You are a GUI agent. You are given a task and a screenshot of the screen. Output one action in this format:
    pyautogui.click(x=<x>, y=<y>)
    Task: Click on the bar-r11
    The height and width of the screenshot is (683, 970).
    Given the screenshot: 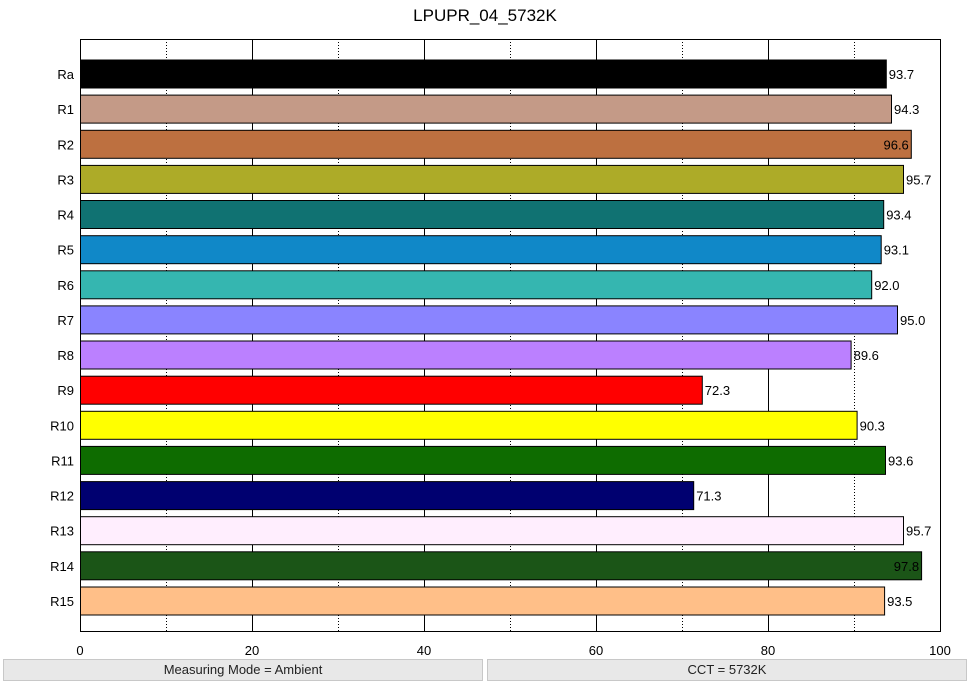 What is the action you would take?
    pyautogui.click(x=483, y=460)
    